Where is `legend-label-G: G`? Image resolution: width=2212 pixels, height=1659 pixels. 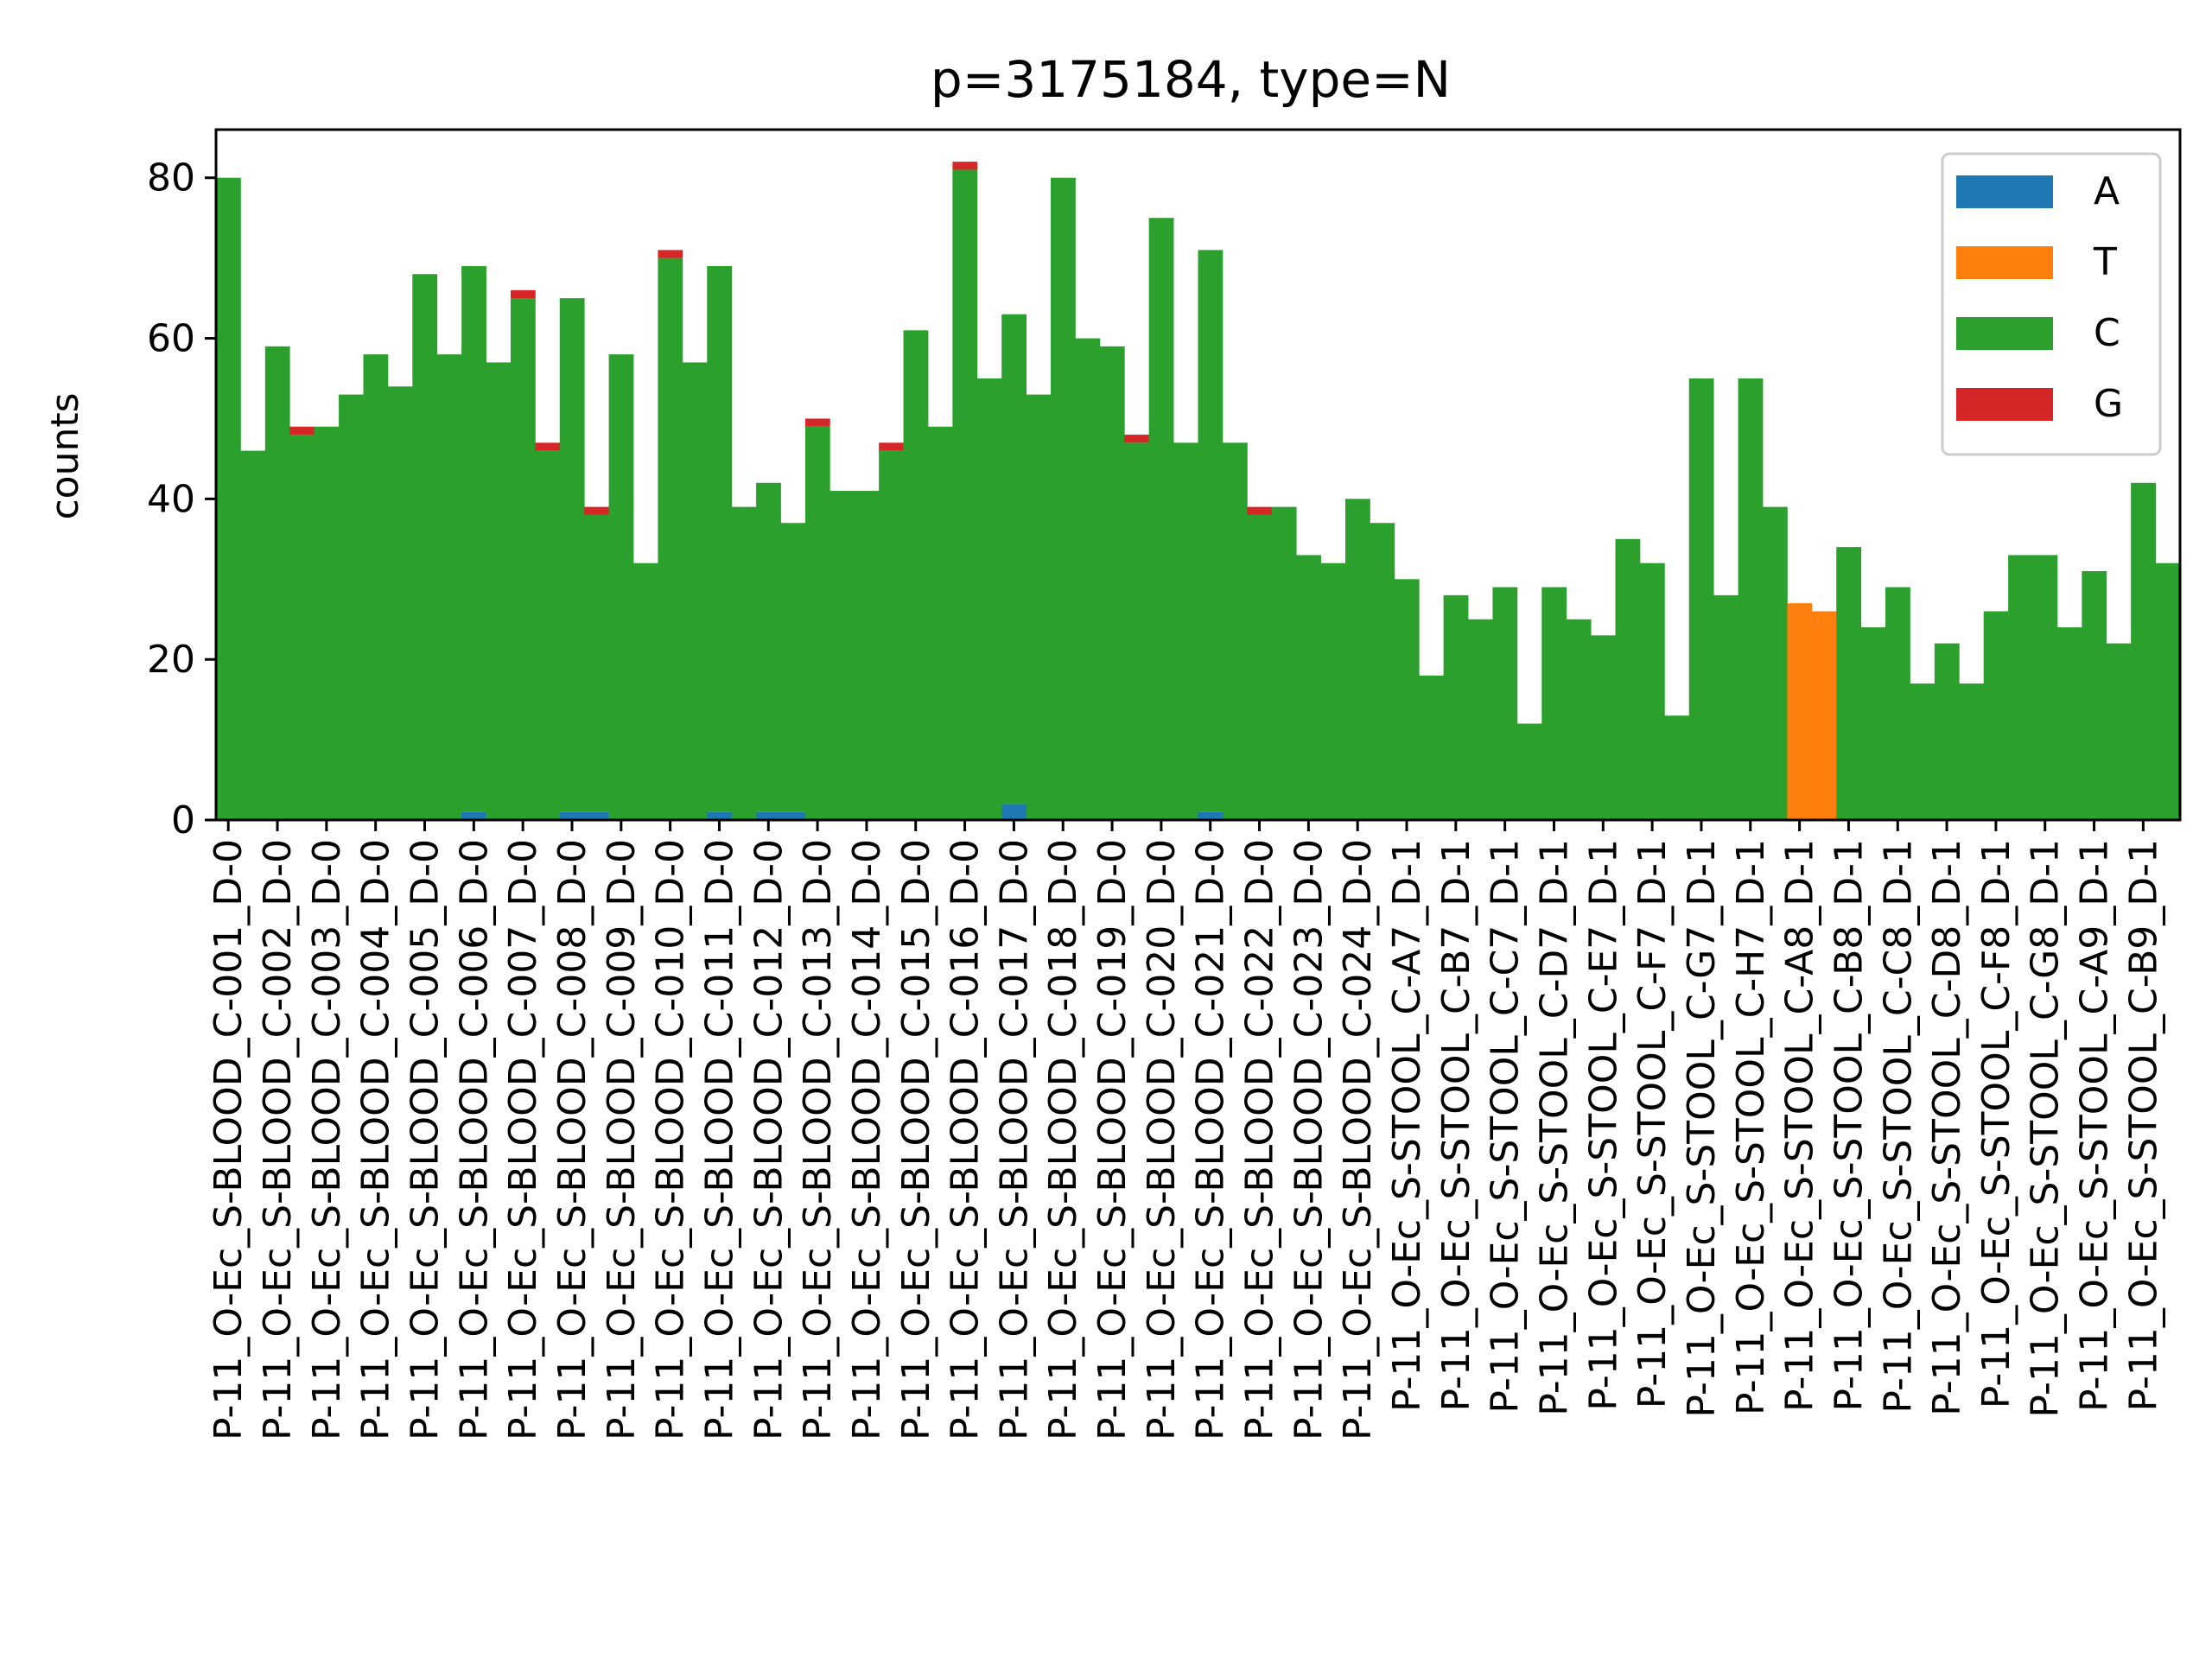 legend-label-G: G is located at coordinates (2108, 404).